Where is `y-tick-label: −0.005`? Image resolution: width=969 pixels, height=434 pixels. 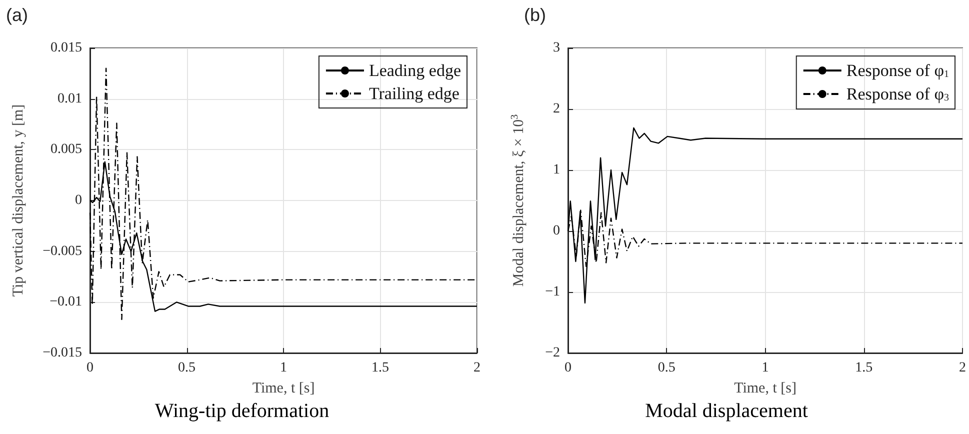 y-tick-label: −0.005 is located at coordinates (62, 251).